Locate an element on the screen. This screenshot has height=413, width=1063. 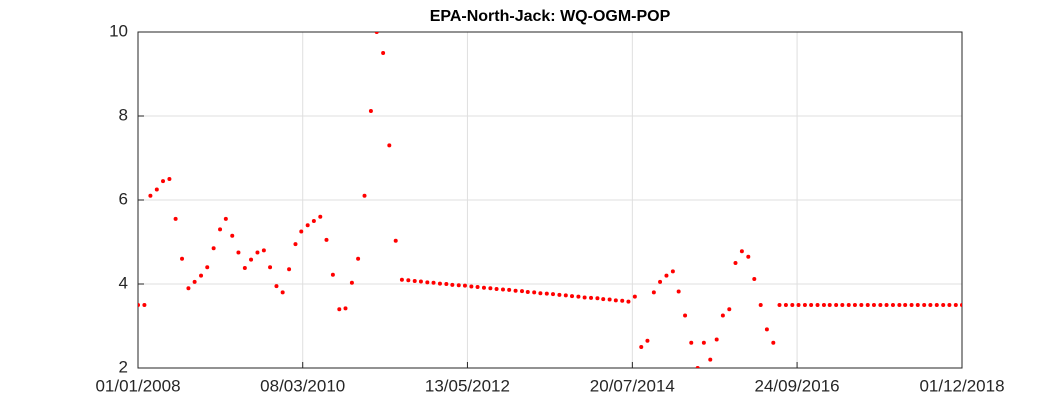
y-tick-label: 8 is located at coordinates (123, 114).